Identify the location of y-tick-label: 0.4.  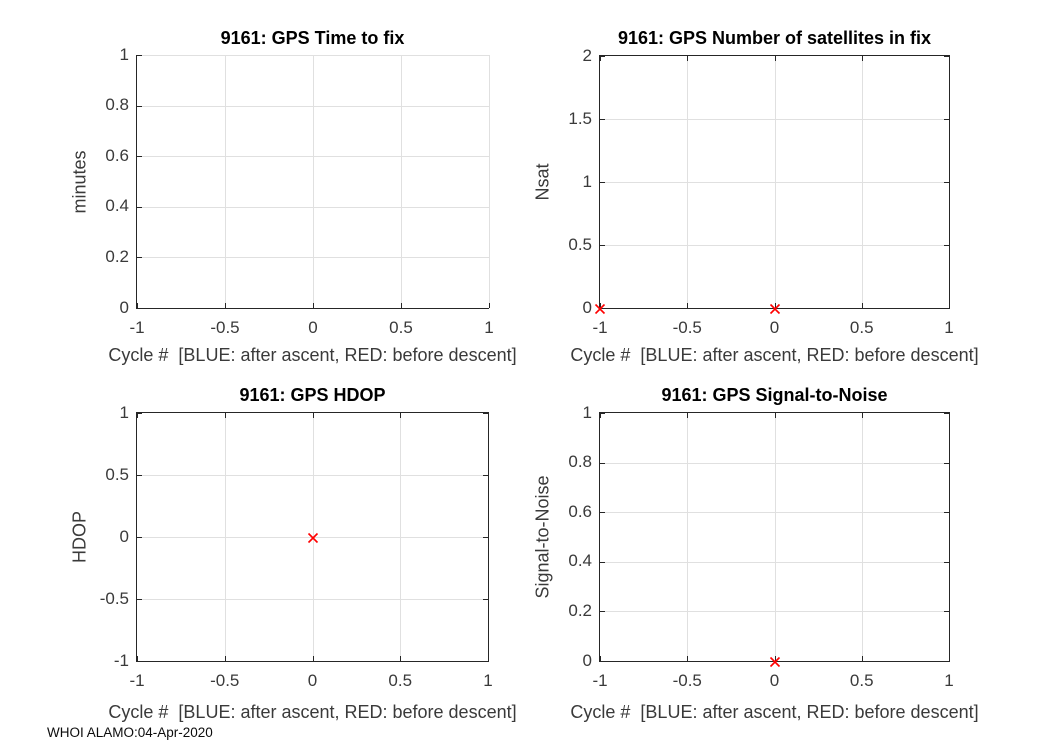
(580, 561).